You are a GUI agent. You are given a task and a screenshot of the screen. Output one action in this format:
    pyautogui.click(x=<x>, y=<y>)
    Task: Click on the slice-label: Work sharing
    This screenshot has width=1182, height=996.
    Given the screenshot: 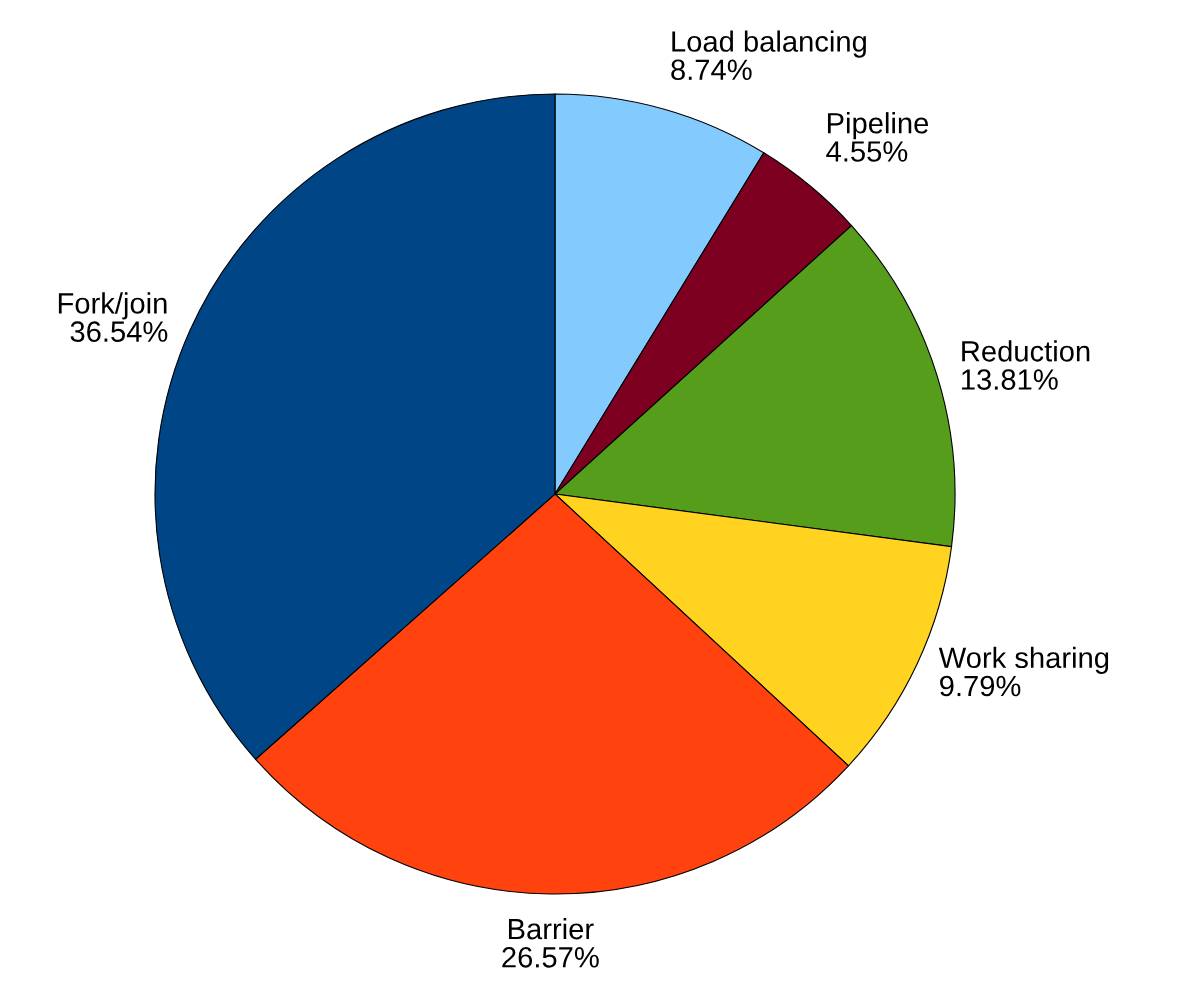 What is the action you would take?
    pyautogui.click(x=1023, y=660)
    